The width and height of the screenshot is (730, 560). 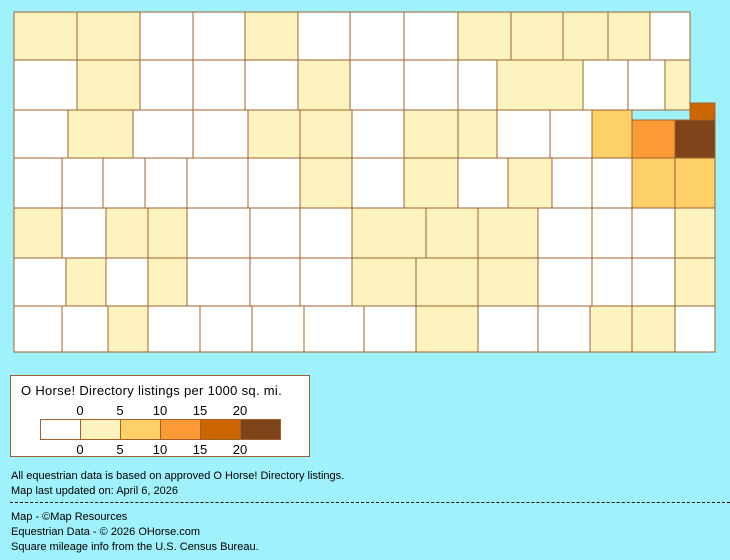 What do you see at coordinates (106, 532) in the screenshot?
I see `data-credit: Equestrian Data - © 2026 OHorse.com` at bounding box center [106, 532].